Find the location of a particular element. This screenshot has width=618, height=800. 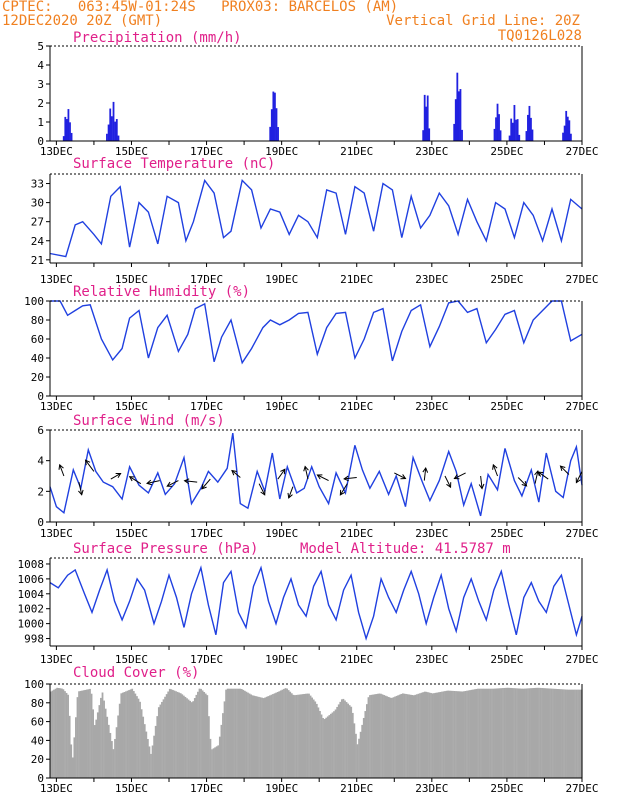

y-tick-label: 1004 is located at coordinates (31, 594).